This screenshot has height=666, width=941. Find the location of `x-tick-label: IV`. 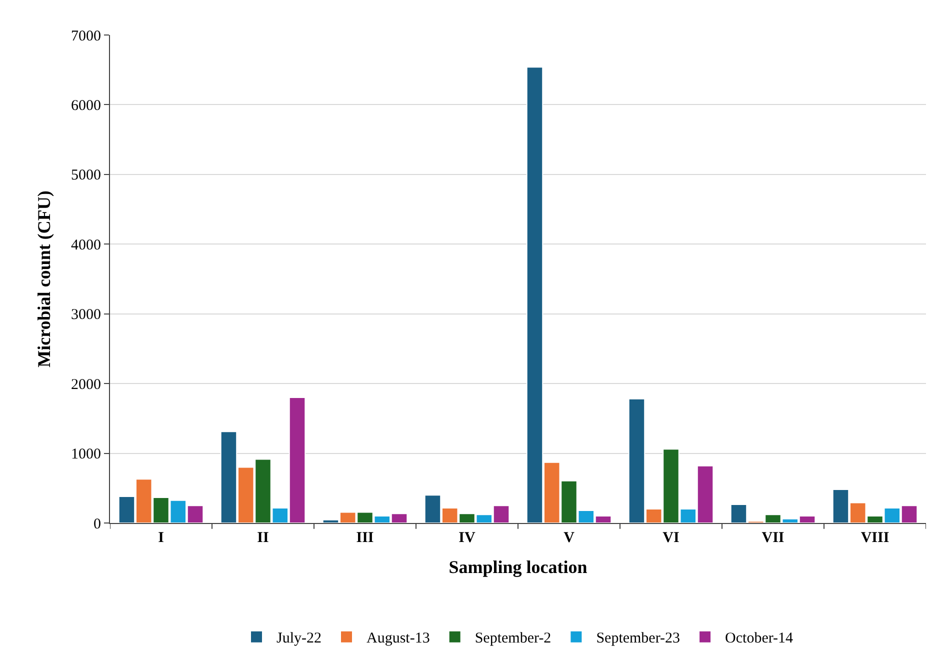

x-tick-label: IV is located at coordinates (467, 538).